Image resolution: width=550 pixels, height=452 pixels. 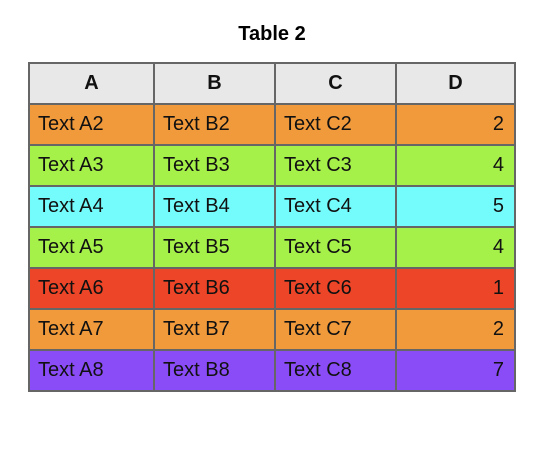 What do you see at coordinates (335, 206) in the screenshot?
I see `cell-c: Text C4` at bounding box center [335, 206].